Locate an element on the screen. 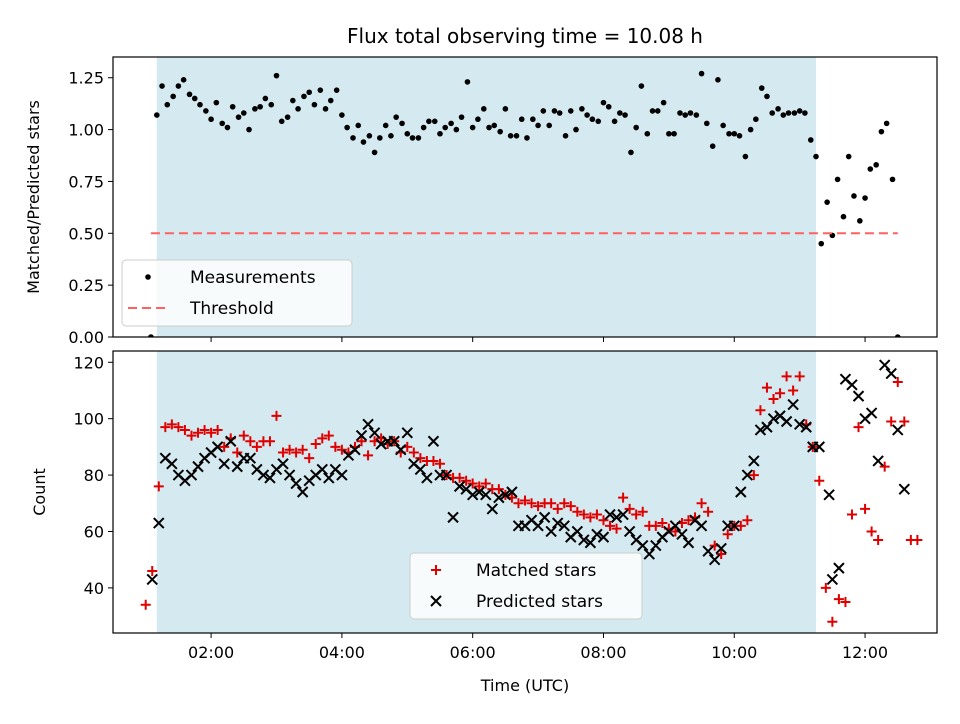 The width and height of the screenshot is (960, 724). y-tick-label: 0.75 is located at coordinates (86, 181).